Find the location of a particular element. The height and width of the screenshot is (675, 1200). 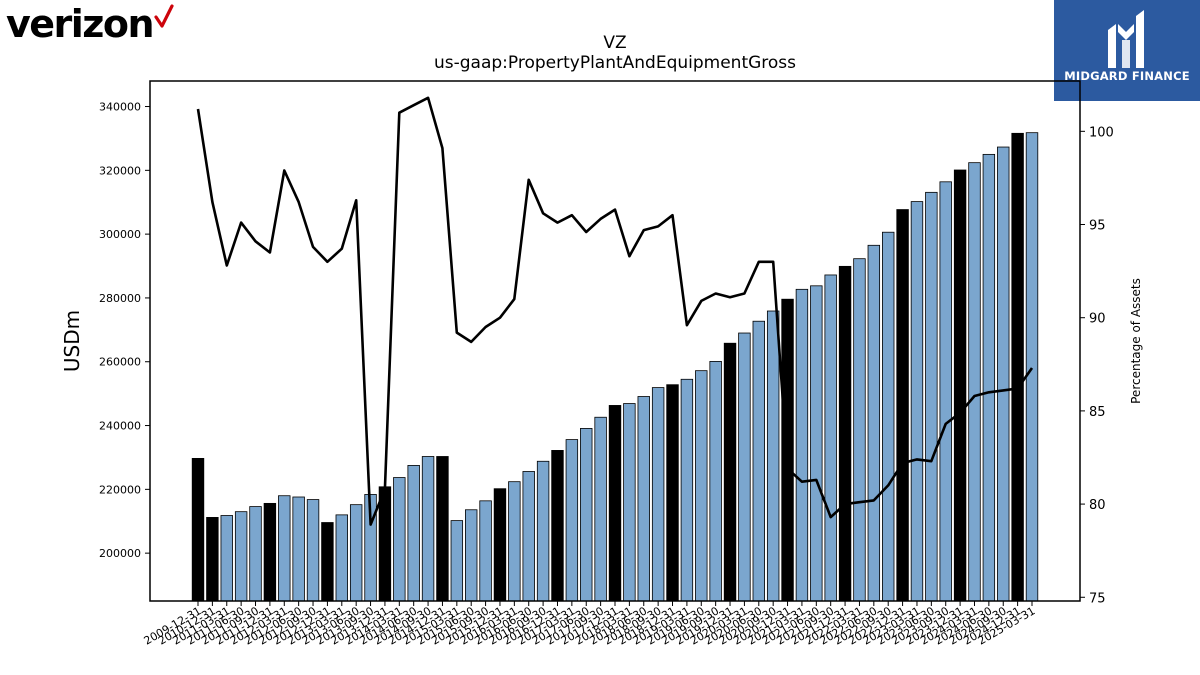

y-tick-label: 240000 is located at coordinates (120, 426).